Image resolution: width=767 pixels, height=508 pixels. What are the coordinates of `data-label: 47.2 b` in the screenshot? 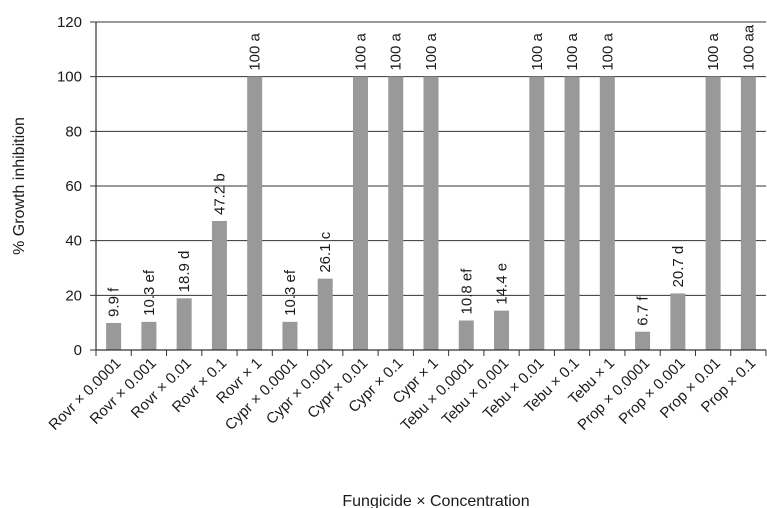 It's located at (219, 194).